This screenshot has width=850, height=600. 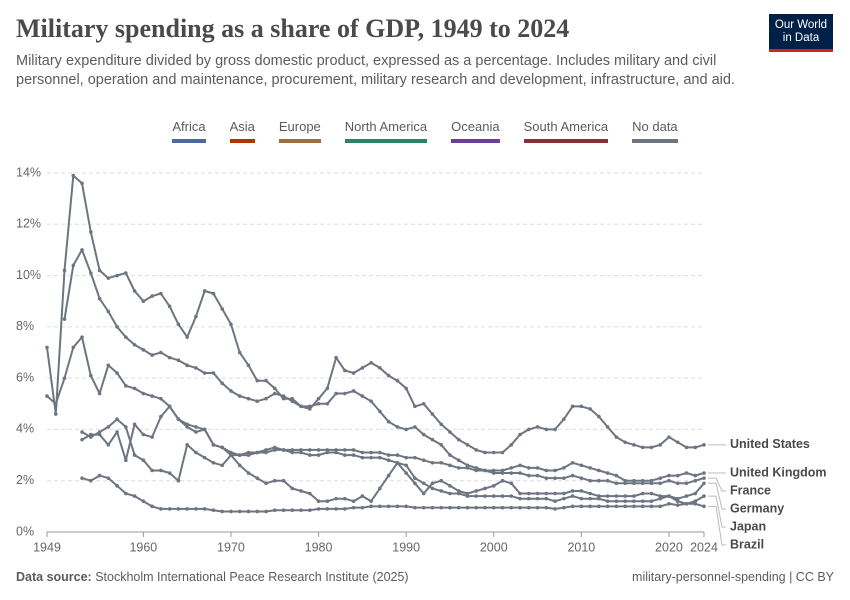 I want to click on legend-item: Oceania, so click(x=475, y=131).